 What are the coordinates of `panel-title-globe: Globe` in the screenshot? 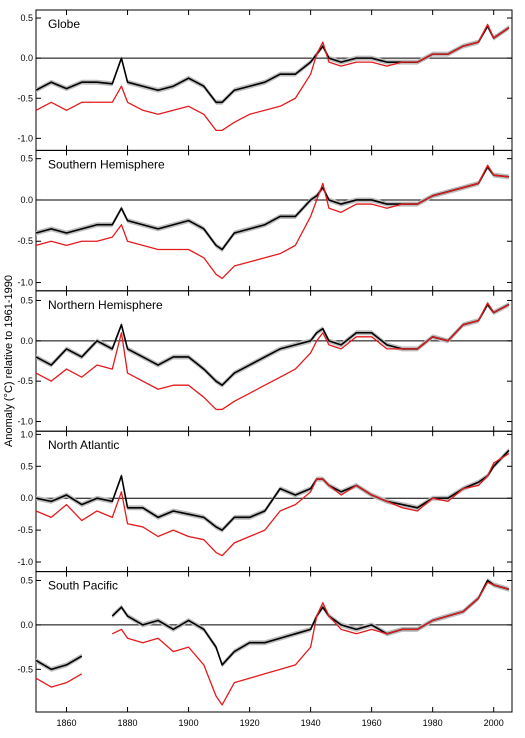 It's located at (64, 24).